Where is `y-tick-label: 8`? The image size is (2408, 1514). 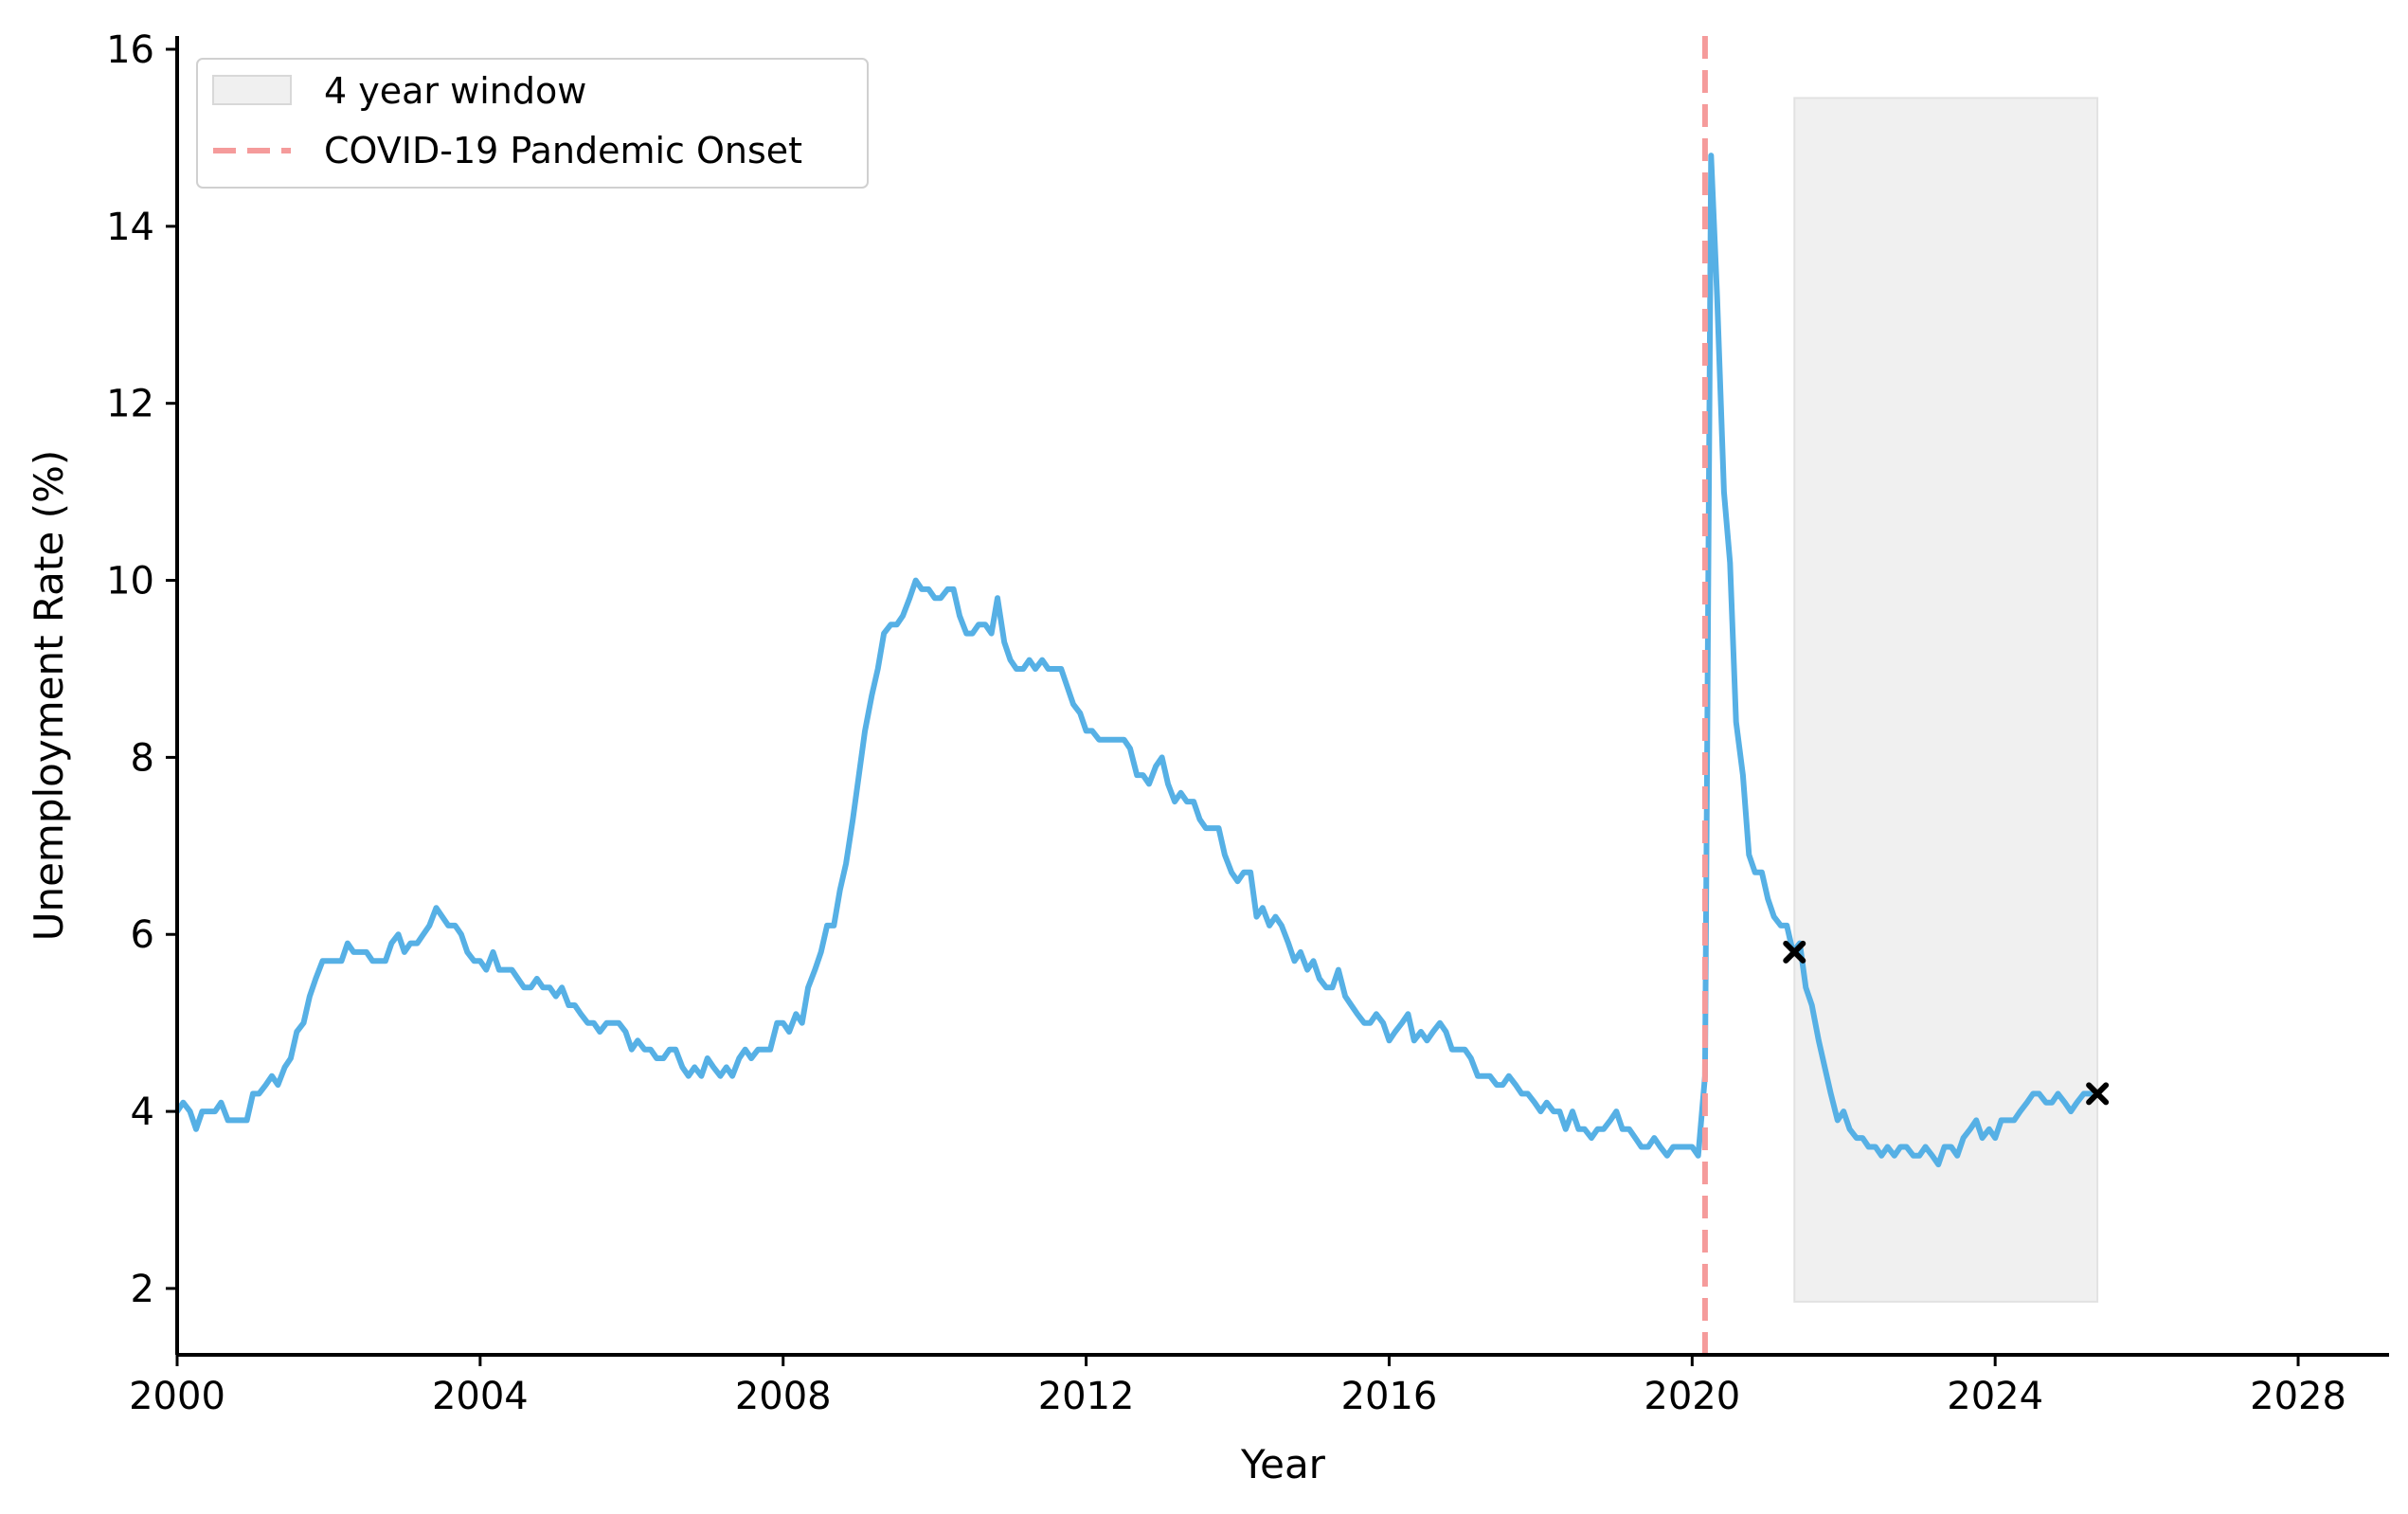
y-tick-label: 8 is located at coordinates (142, 758).